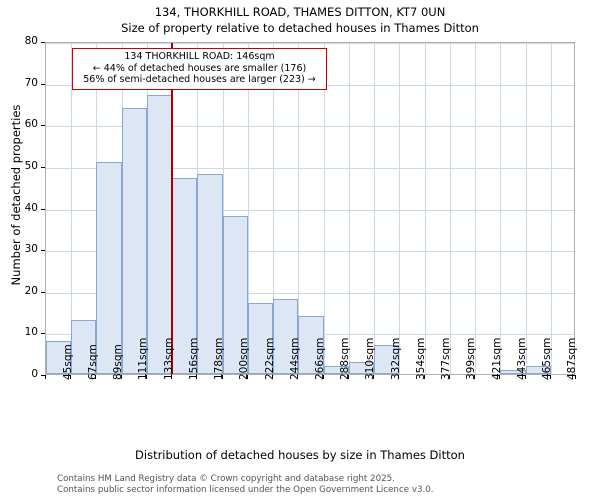 The image size is (600, 500). I want to click on x-axis-tick-label: 443sqm, so click(521, 358).